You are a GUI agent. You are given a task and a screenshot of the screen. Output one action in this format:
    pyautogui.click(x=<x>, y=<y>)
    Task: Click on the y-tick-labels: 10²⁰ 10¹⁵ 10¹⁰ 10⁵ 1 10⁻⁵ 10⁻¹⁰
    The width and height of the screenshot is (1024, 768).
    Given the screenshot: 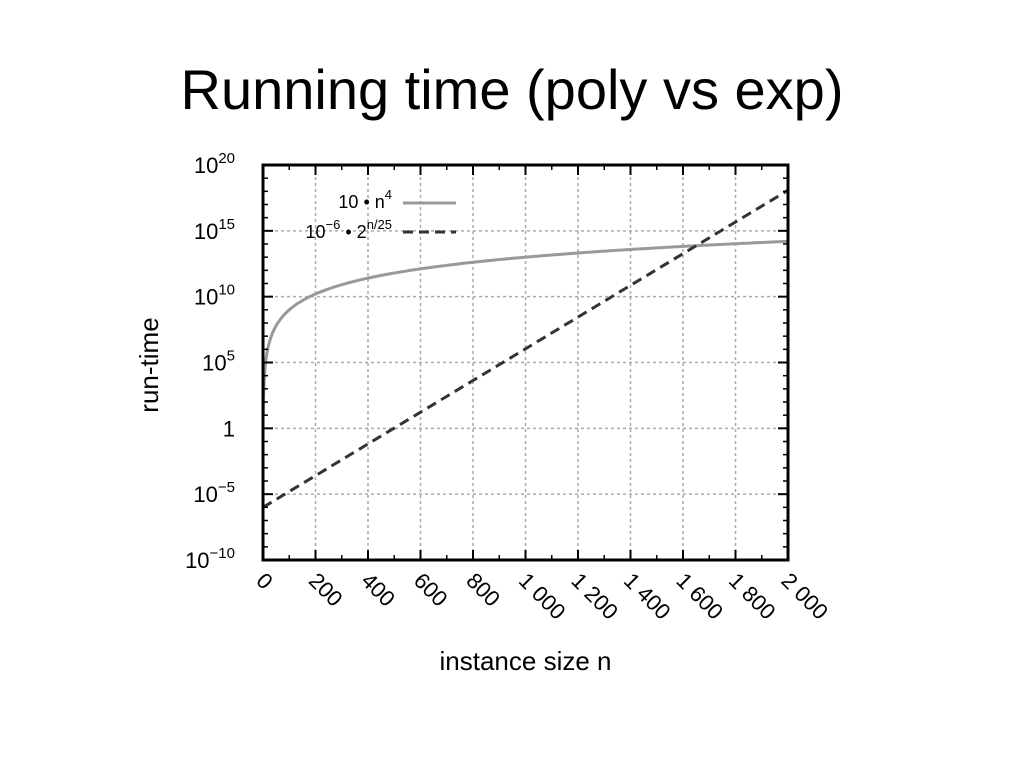 What is the action you would take?
    pyautogui.click(x=210, y=361)
    